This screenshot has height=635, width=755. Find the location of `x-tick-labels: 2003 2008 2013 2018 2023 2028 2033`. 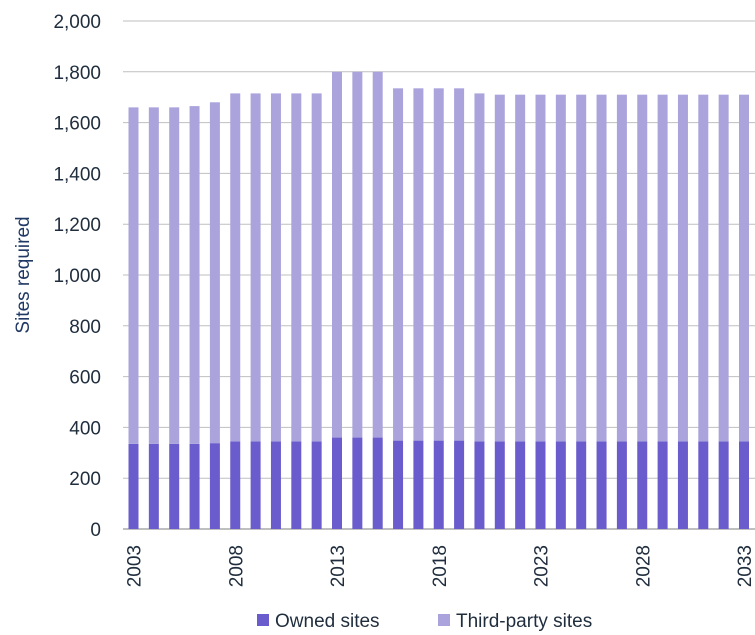

x-tick-labels: 2003 2008 2013 2018 2023 2028 2033 is located at coordinates (440, 566).